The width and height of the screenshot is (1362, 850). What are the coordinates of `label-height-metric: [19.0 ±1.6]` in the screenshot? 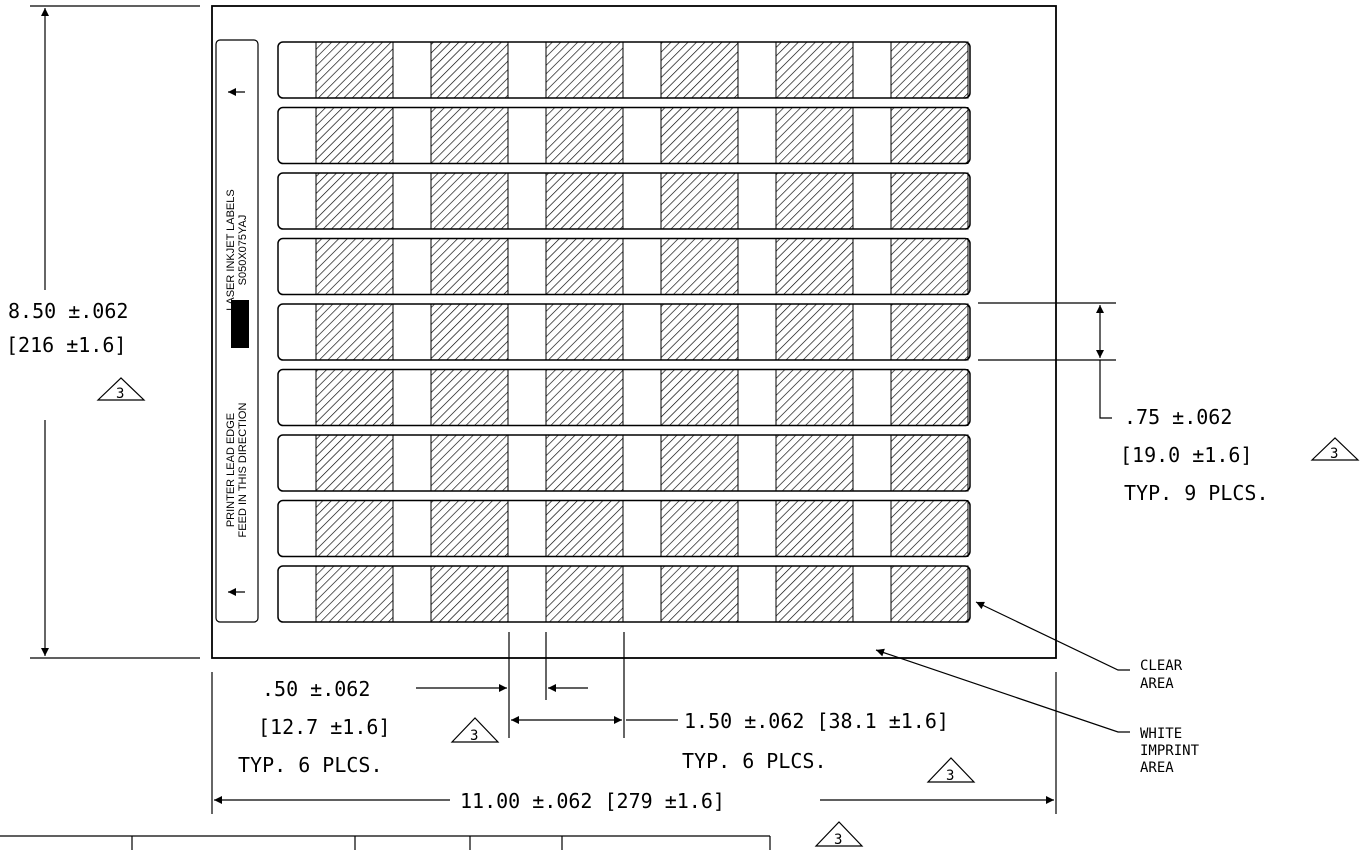 It's located at (1186, 455).